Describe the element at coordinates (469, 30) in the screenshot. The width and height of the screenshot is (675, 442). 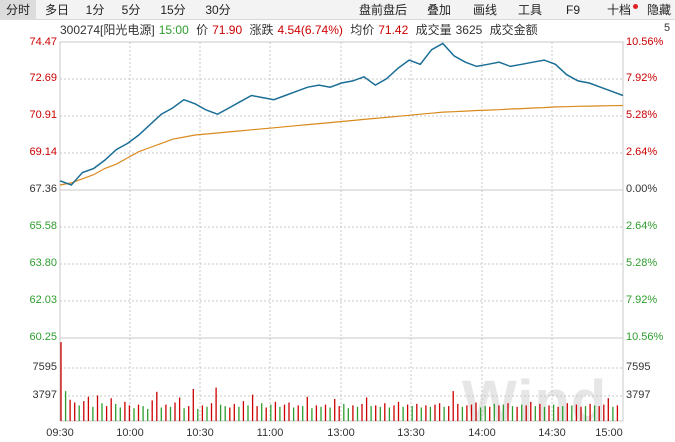
I see `volume-value: 3625` at that location.